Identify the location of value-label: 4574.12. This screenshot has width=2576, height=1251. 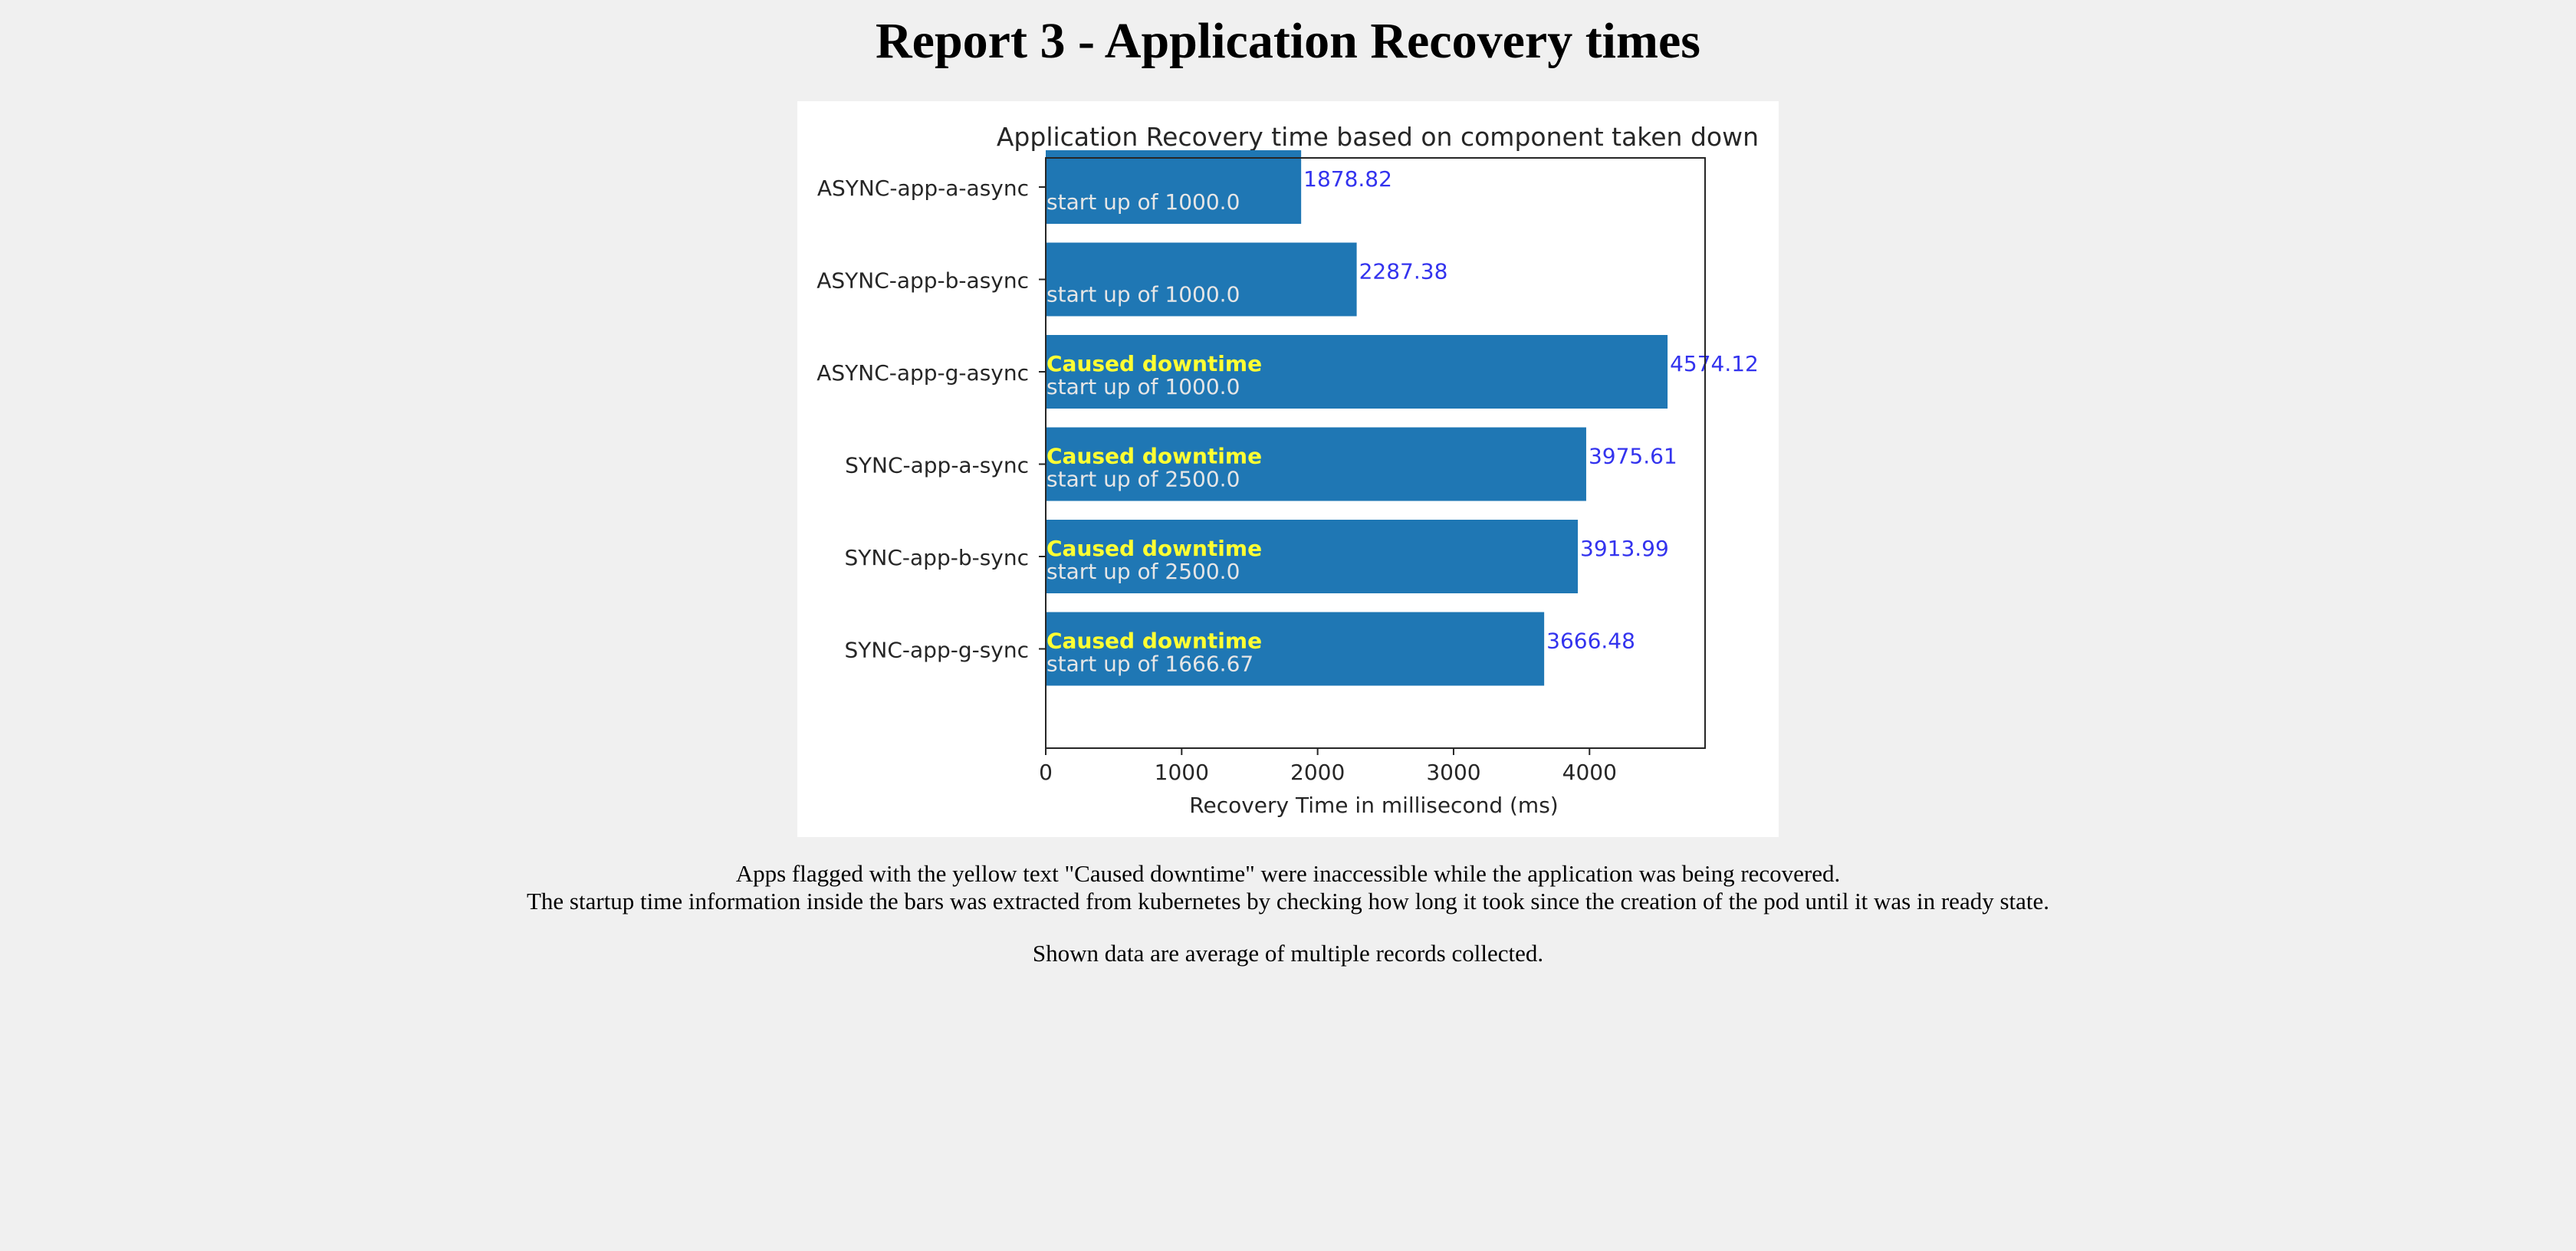
(1715, 364).